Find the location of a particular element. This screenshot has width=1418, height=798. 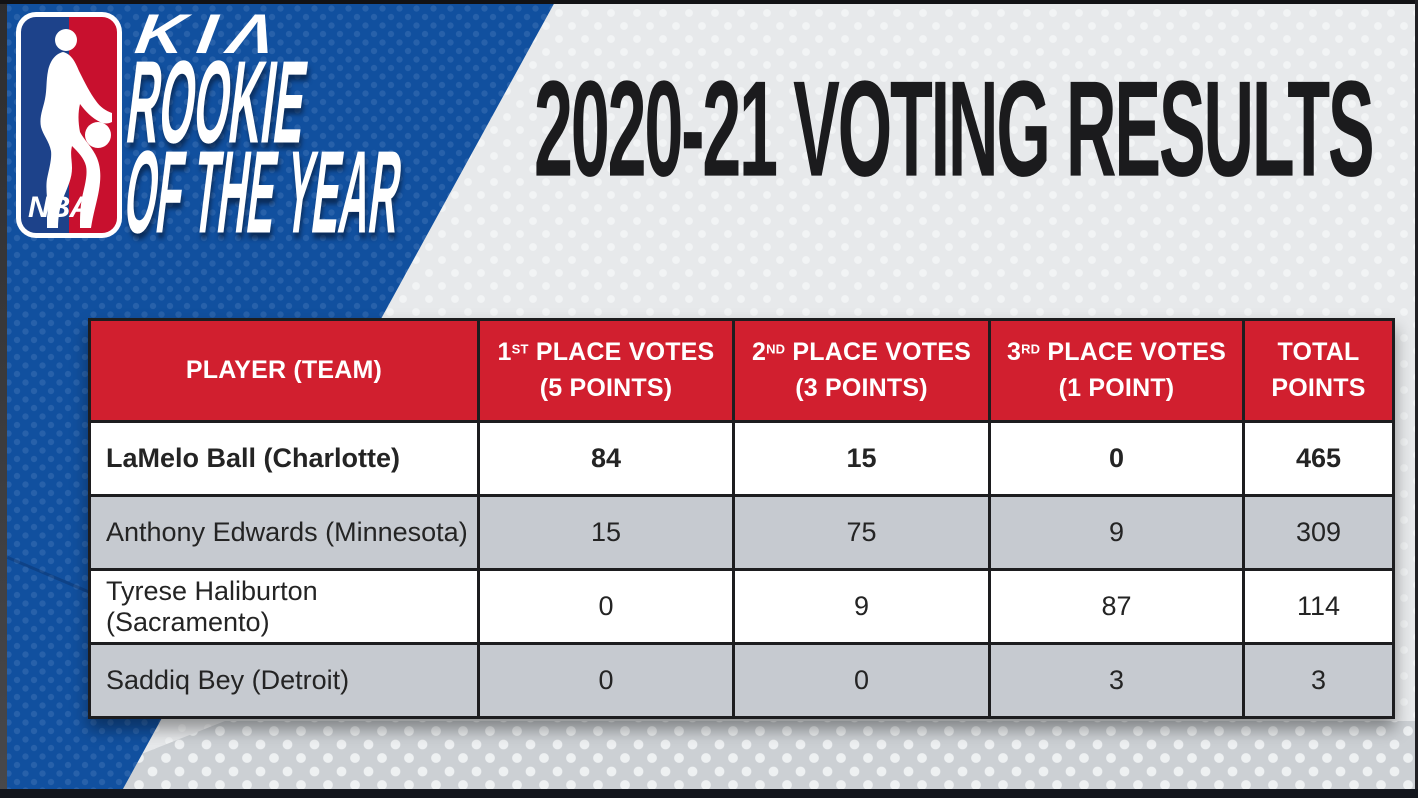

column-header-second-place: 2ND PLACE VOTES (3 POINTS) is located at coordinates (861, 370).